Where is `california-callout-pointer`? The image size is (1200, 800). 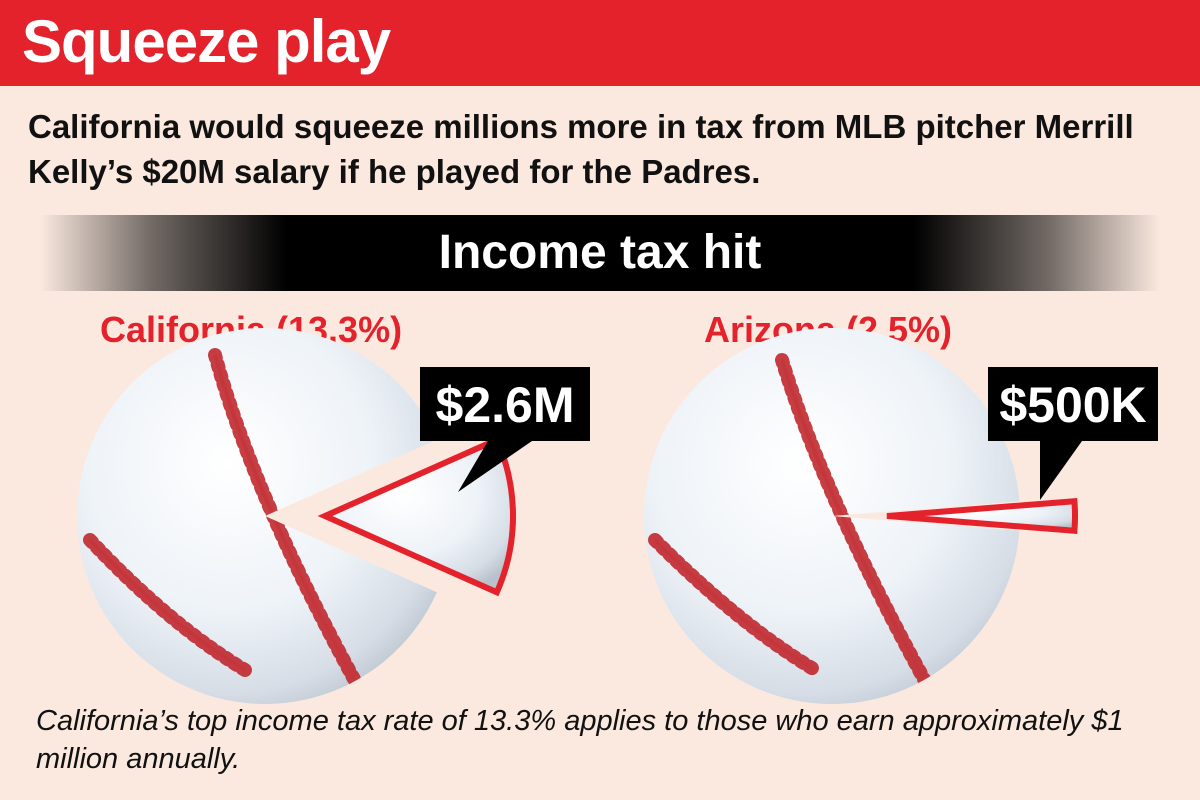 california-callout-pointer is located at coordinates (495, 466).